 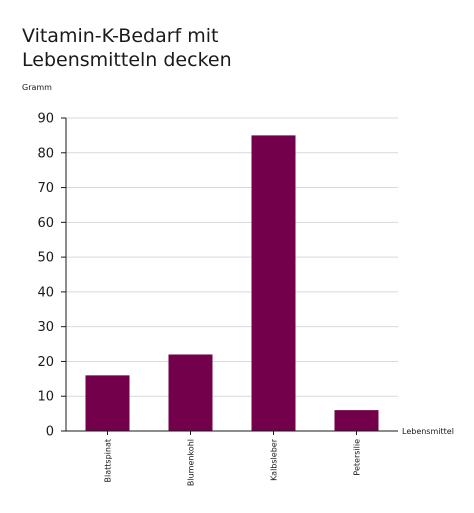 I want to click on y-tick-label: 60, so click(x=45, y=223).